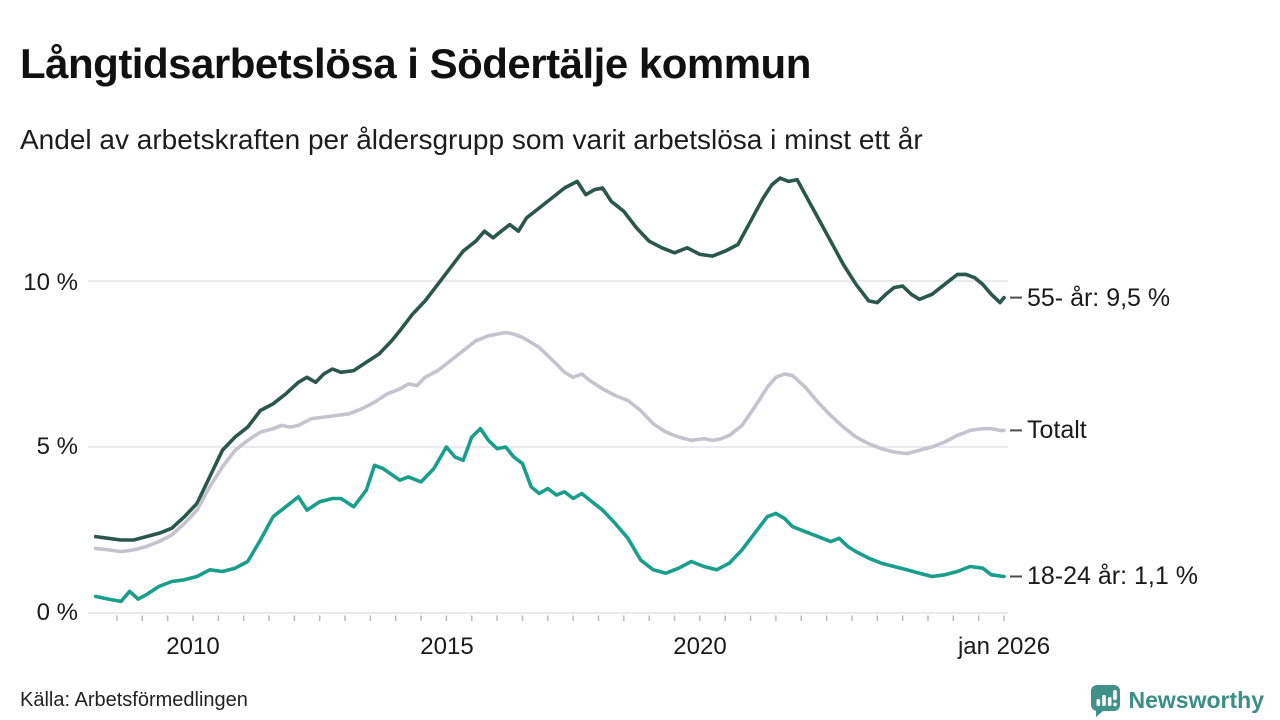  What do you see at coordinates (50, 282) in the screenshot?
I see `y-axis-tick-label-10: 10 %` at bounding box center [50, 282].